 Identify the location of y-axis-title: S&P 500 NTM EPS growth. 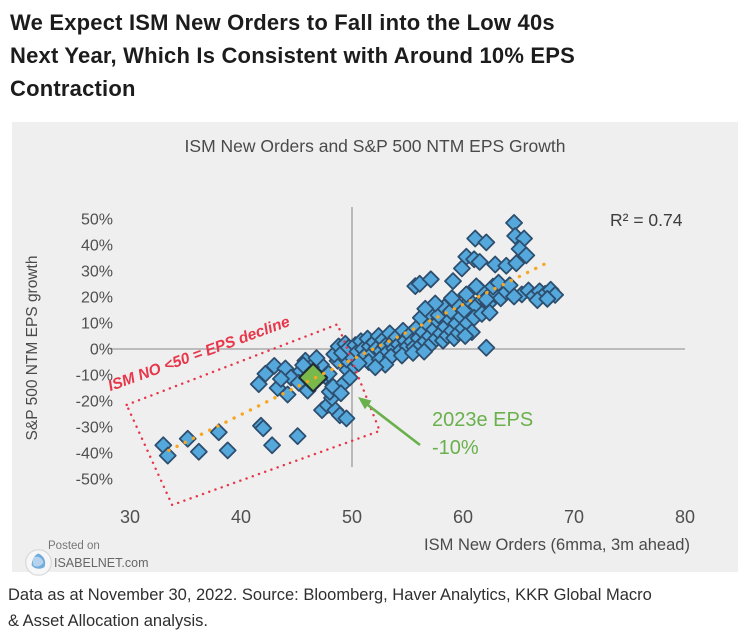
(32, 348).